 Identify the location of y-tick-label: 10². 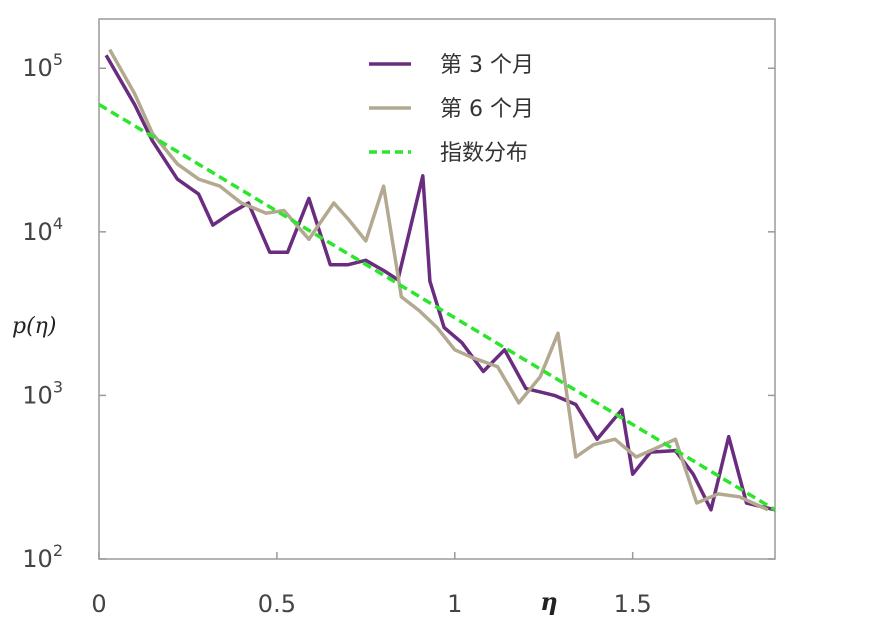
(42, 557).